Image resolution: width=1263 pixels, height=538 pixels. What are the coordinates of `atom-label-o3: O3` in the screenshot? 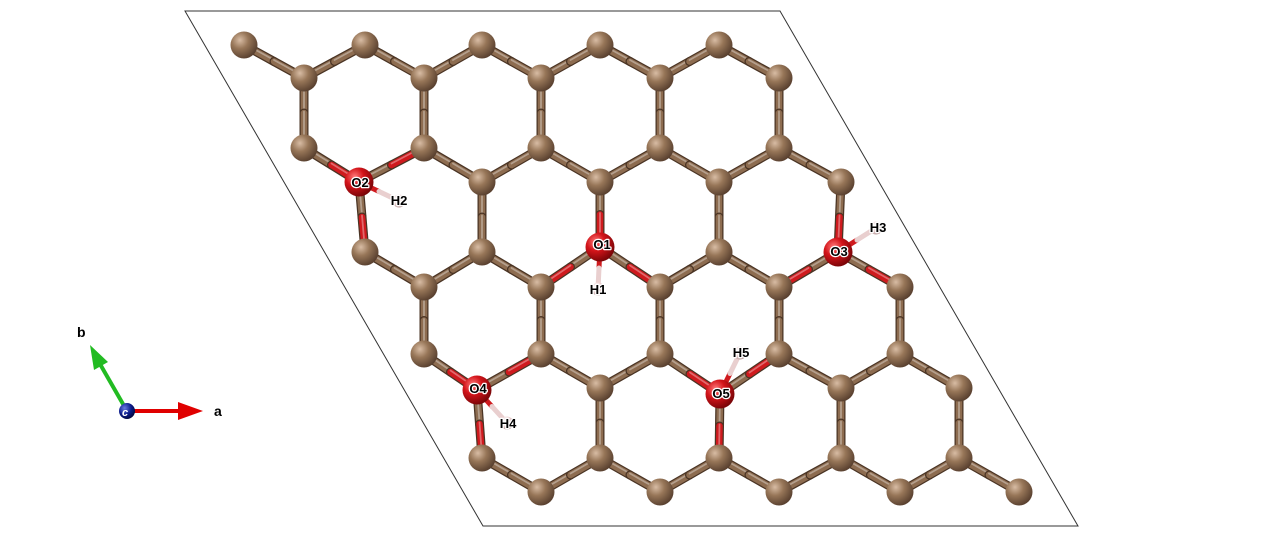 It's located at (838, 251).